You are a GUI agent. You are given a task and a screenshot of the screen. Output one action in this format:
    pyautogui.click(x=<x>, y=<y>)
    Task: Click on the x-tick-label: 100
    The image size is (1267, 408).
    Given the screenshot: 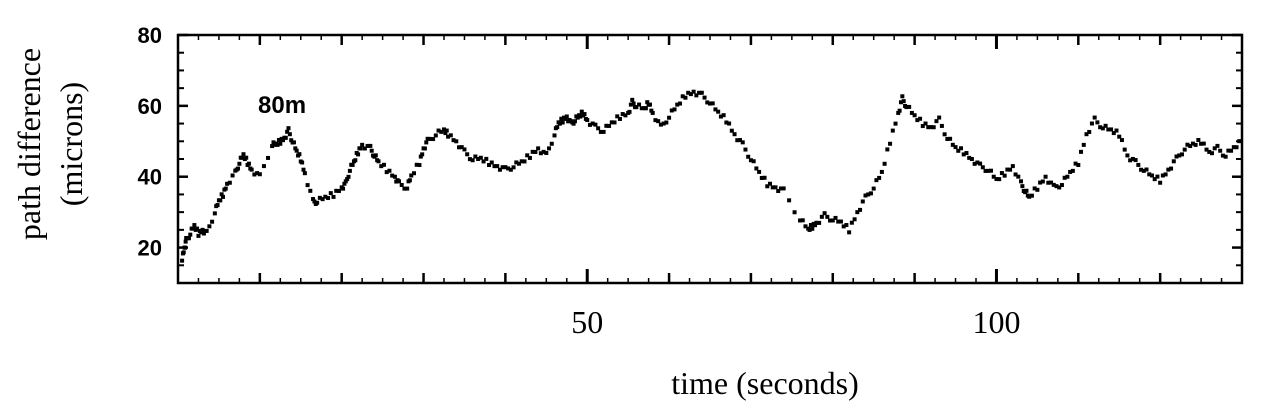 What is the action you would take?
    pyautogui.click(x=996, y=322)
    